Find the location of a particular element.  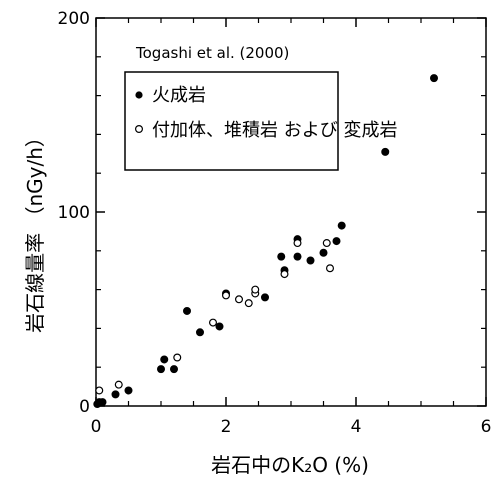

legend-marker-igneous is located at coordinates (139, 95).